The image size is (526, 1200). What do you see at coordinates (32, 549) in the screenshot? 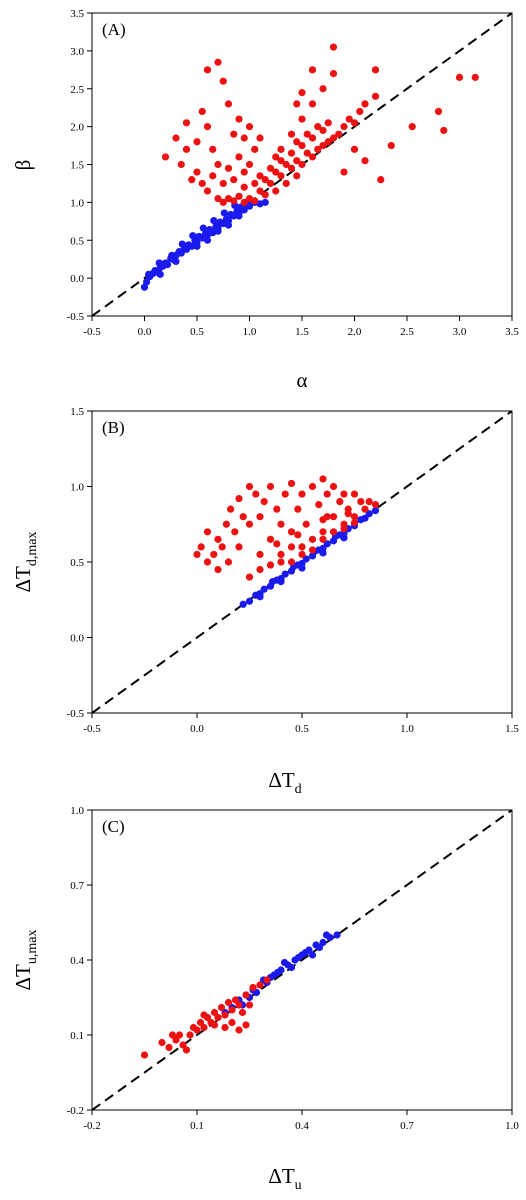
I see `y-axis-subscript-b: d,max` at bounding box center [32, 549].